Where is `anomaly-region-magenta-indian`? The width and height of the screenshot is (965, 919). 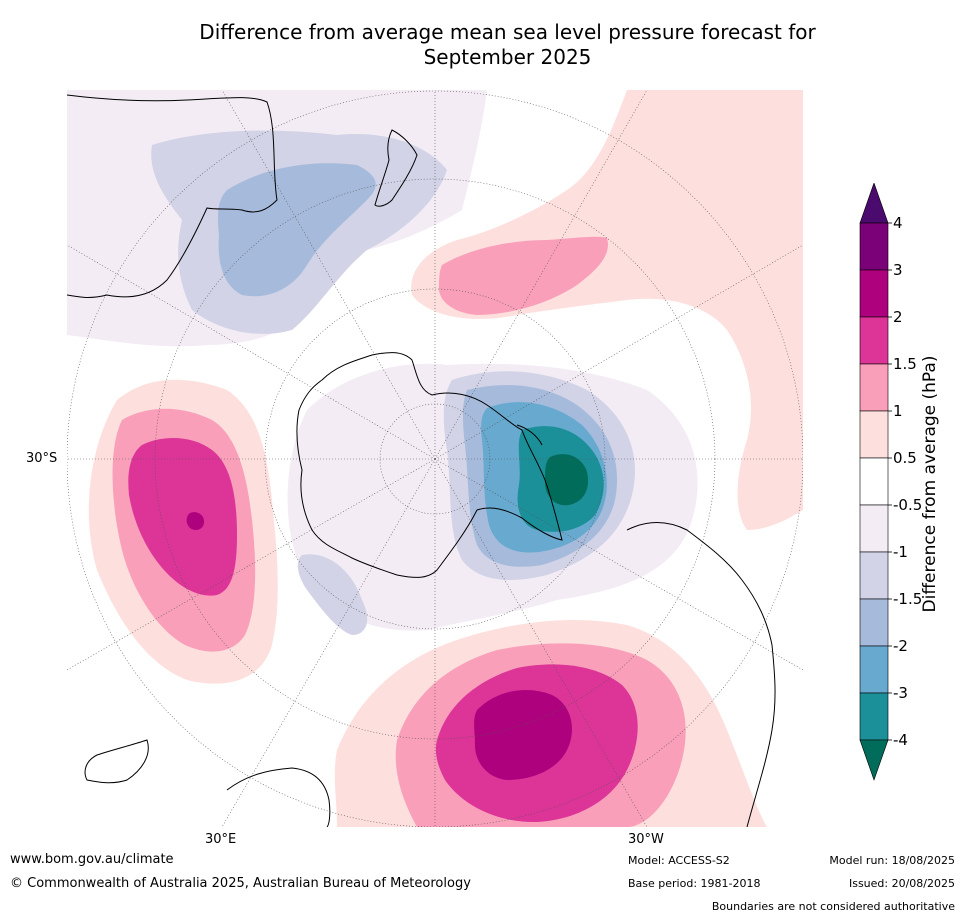
anomaly-region-magenta-indian is located at coordinates (182, 517).